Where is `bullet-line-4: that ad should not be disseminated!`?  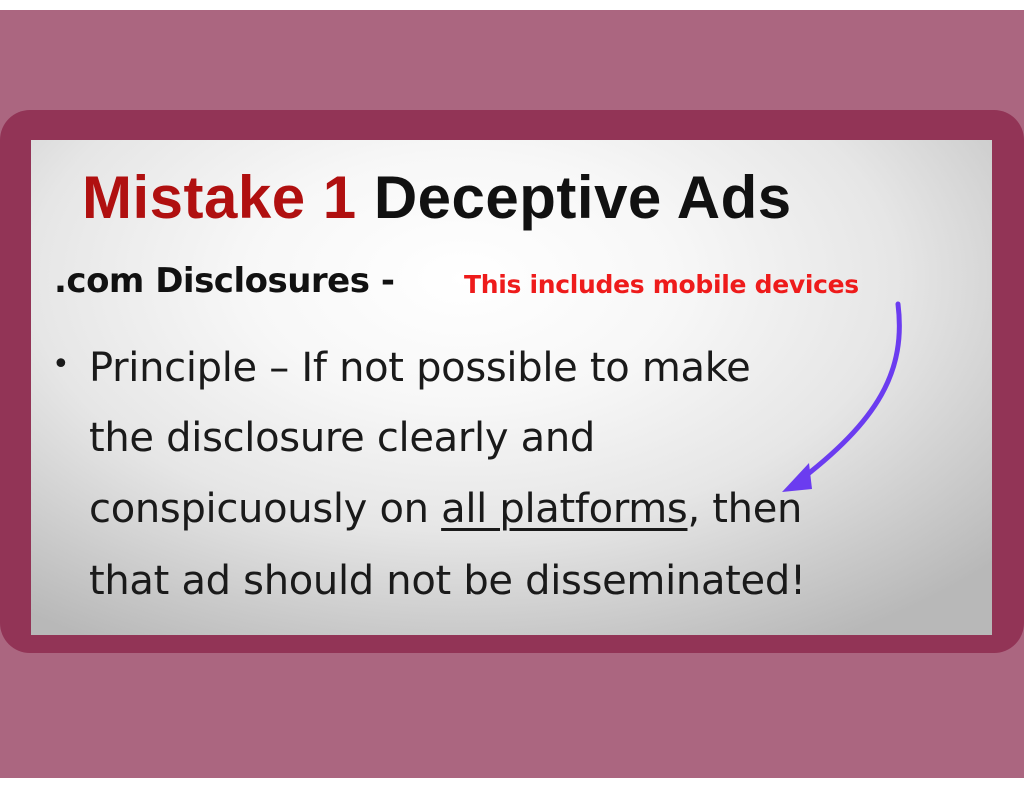 bullet-line-4: that ad should not be disseminated! is located at coordinates (447, 581).